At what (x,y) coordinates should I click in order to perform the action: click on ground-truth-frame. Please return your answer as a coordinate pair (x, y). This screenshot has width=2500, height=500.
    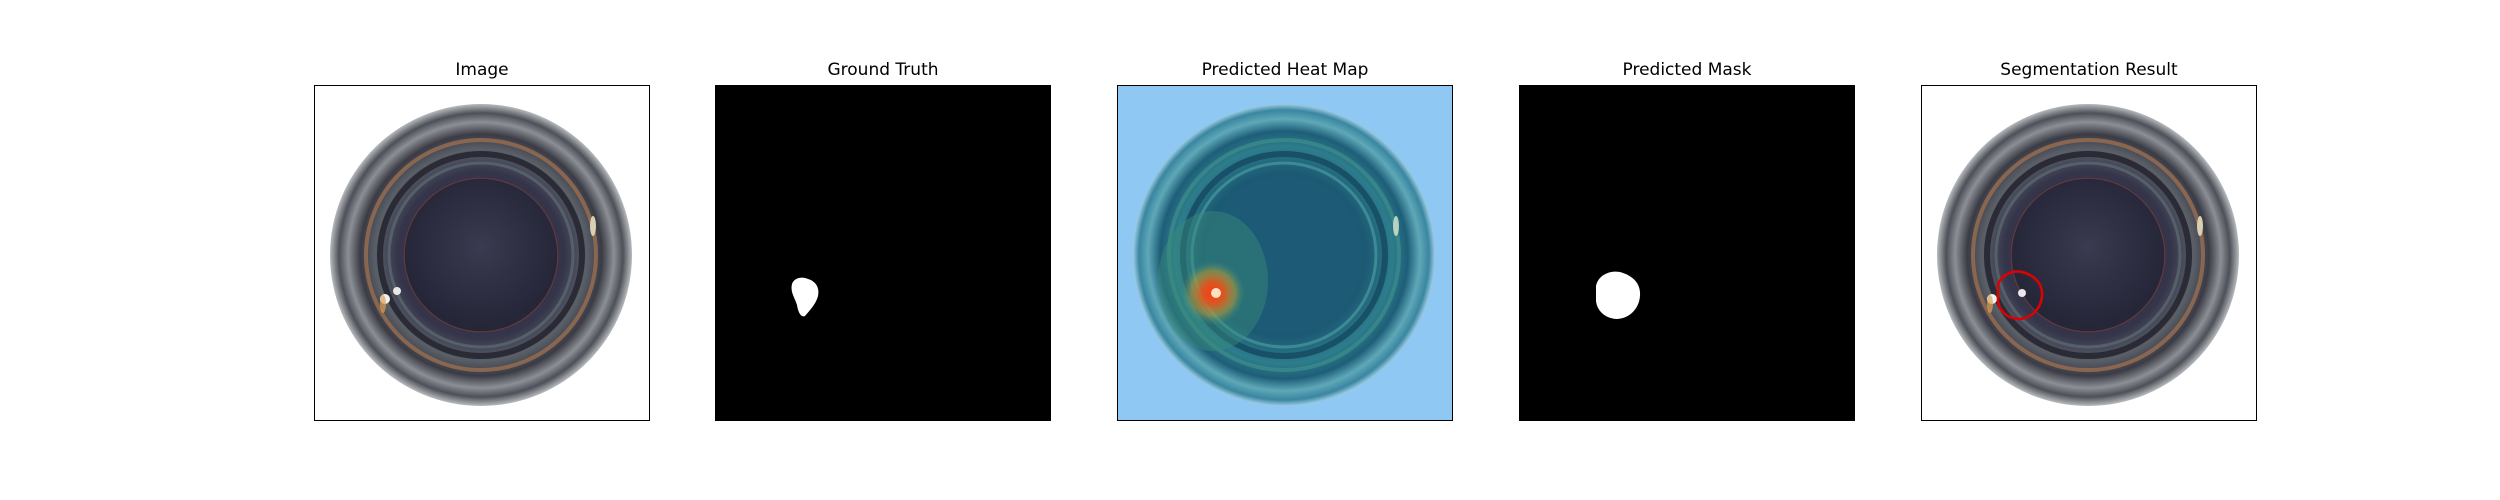
    Looking at the image, I should click on (883, 253).